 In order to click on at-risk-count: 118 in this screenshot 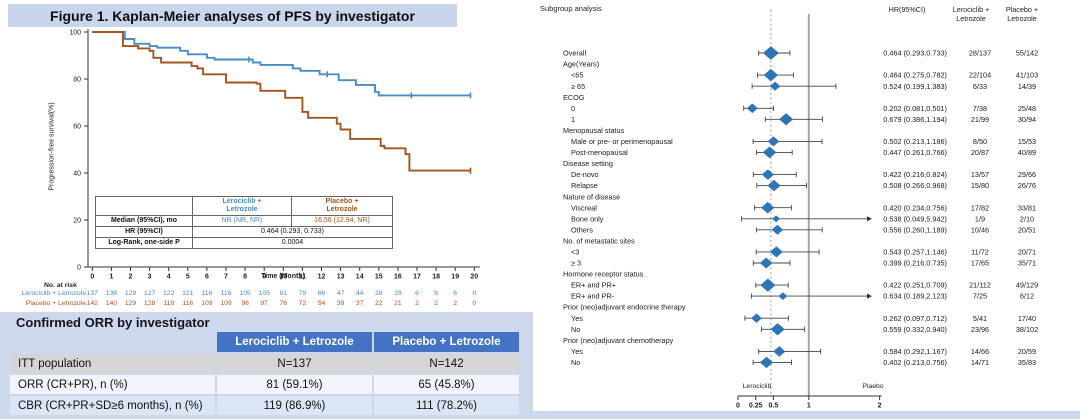, I will do `click(169, 303)`.